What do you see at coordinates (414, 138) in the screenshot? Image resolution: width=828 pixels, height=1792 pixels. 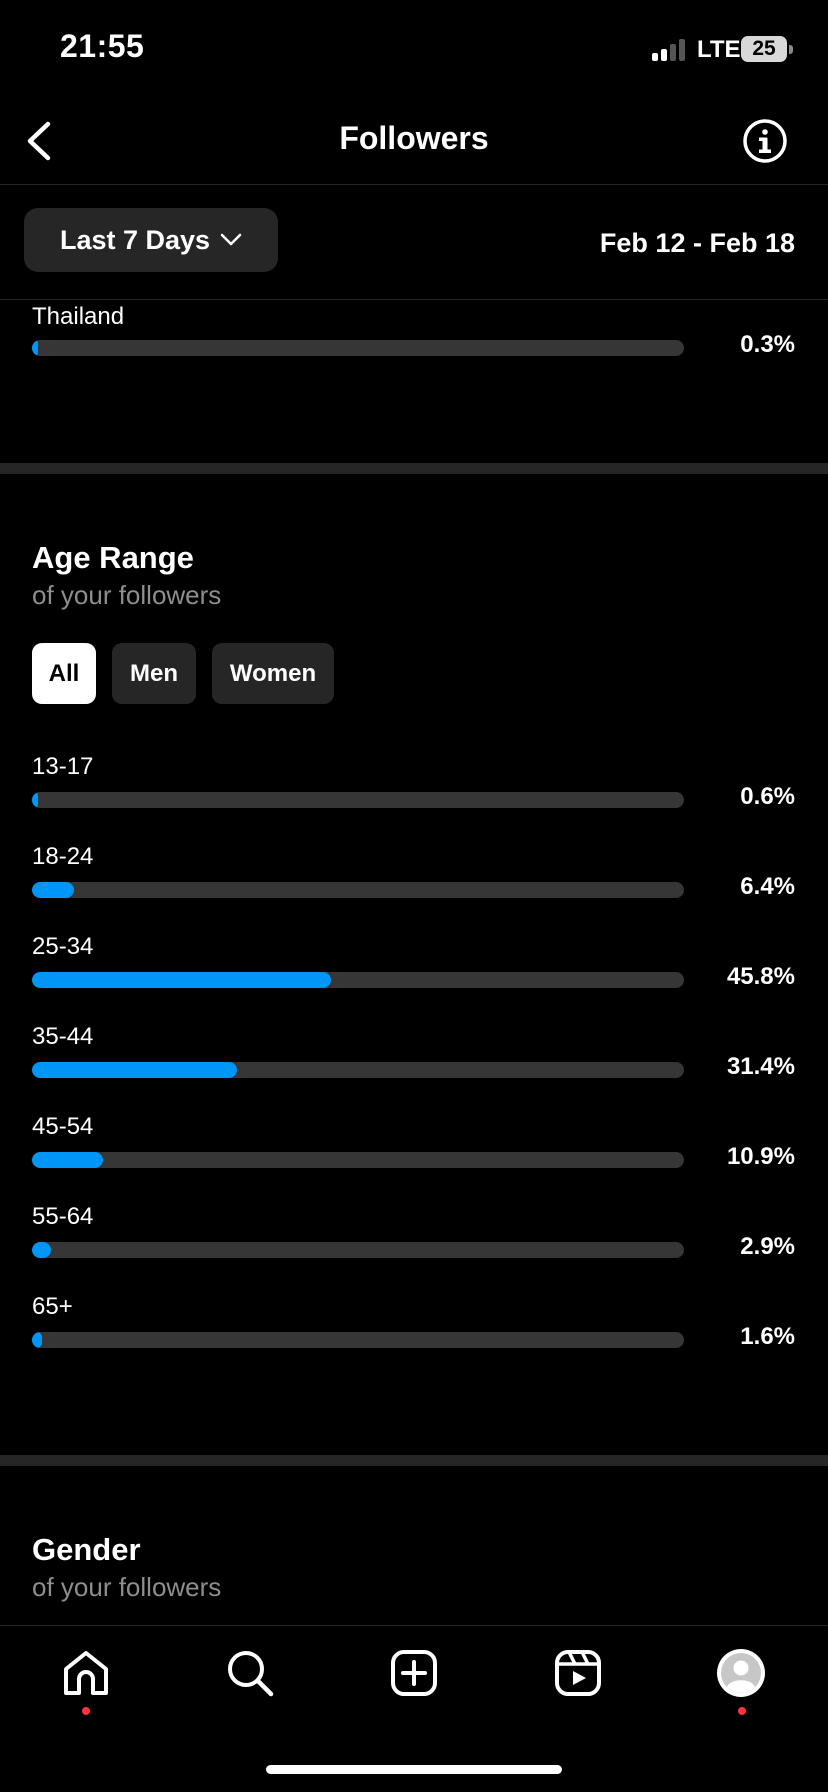 I see `page-title: Followers` at bounding box center [414, 138].